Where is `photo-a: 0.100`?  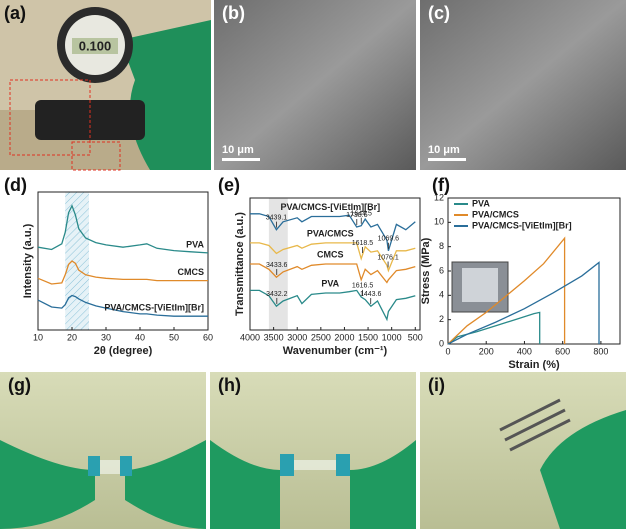
photo-a: 0.100 is located at coordinates (105, 85).